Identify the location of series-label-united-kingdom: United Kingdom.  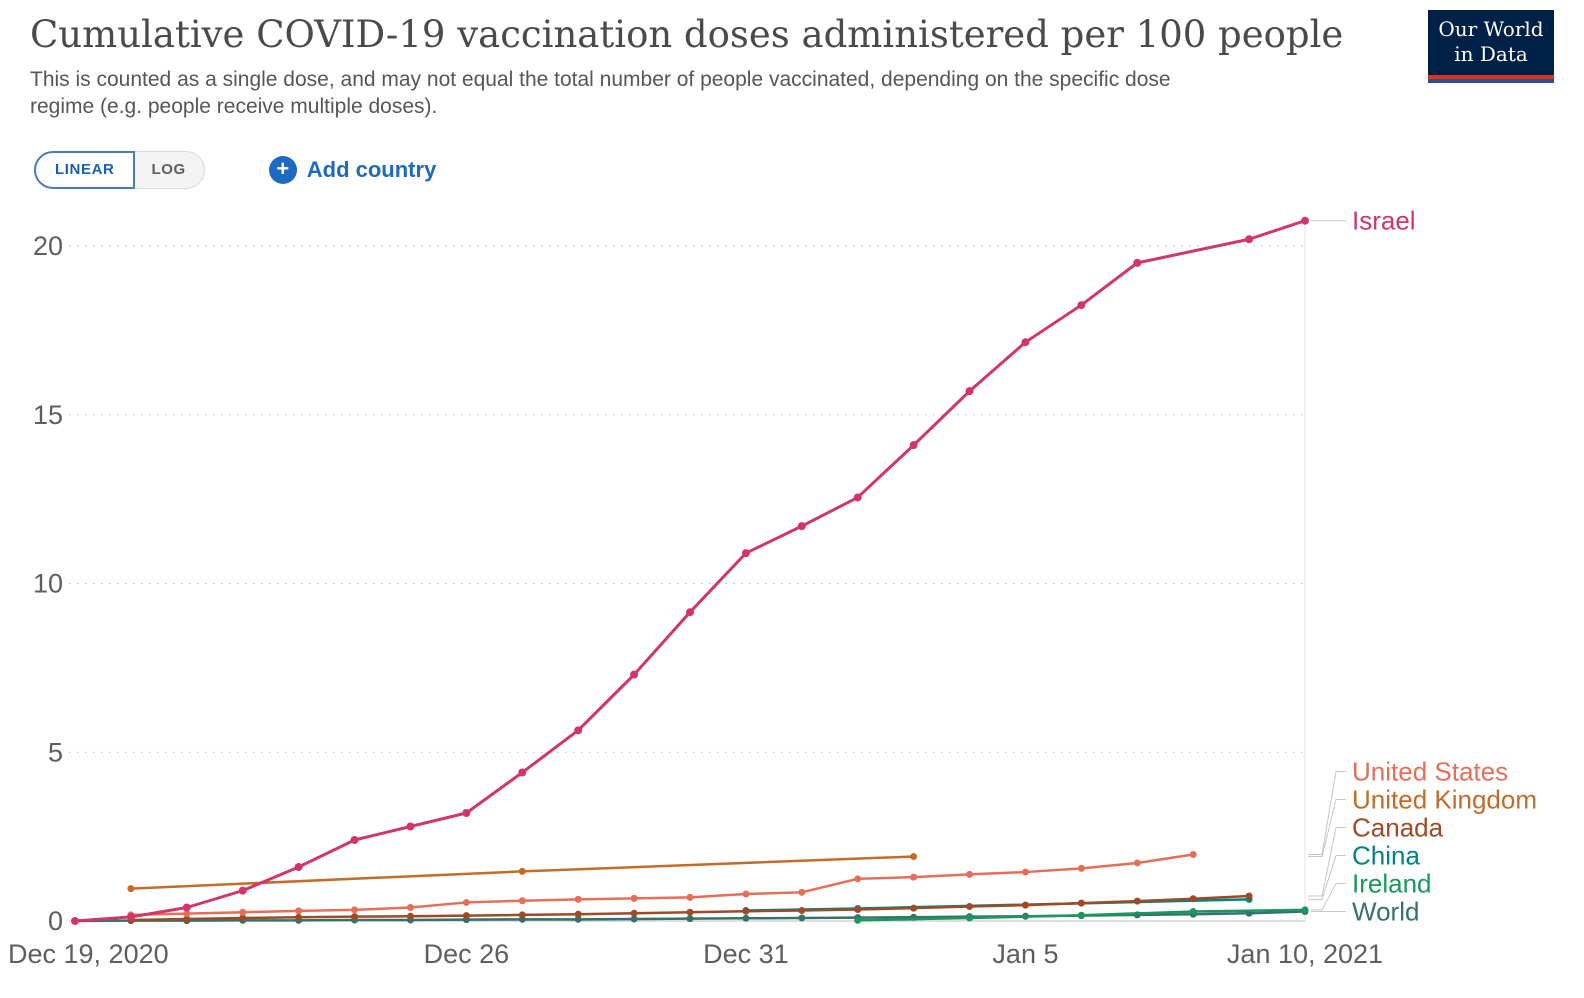
(1444, 800).